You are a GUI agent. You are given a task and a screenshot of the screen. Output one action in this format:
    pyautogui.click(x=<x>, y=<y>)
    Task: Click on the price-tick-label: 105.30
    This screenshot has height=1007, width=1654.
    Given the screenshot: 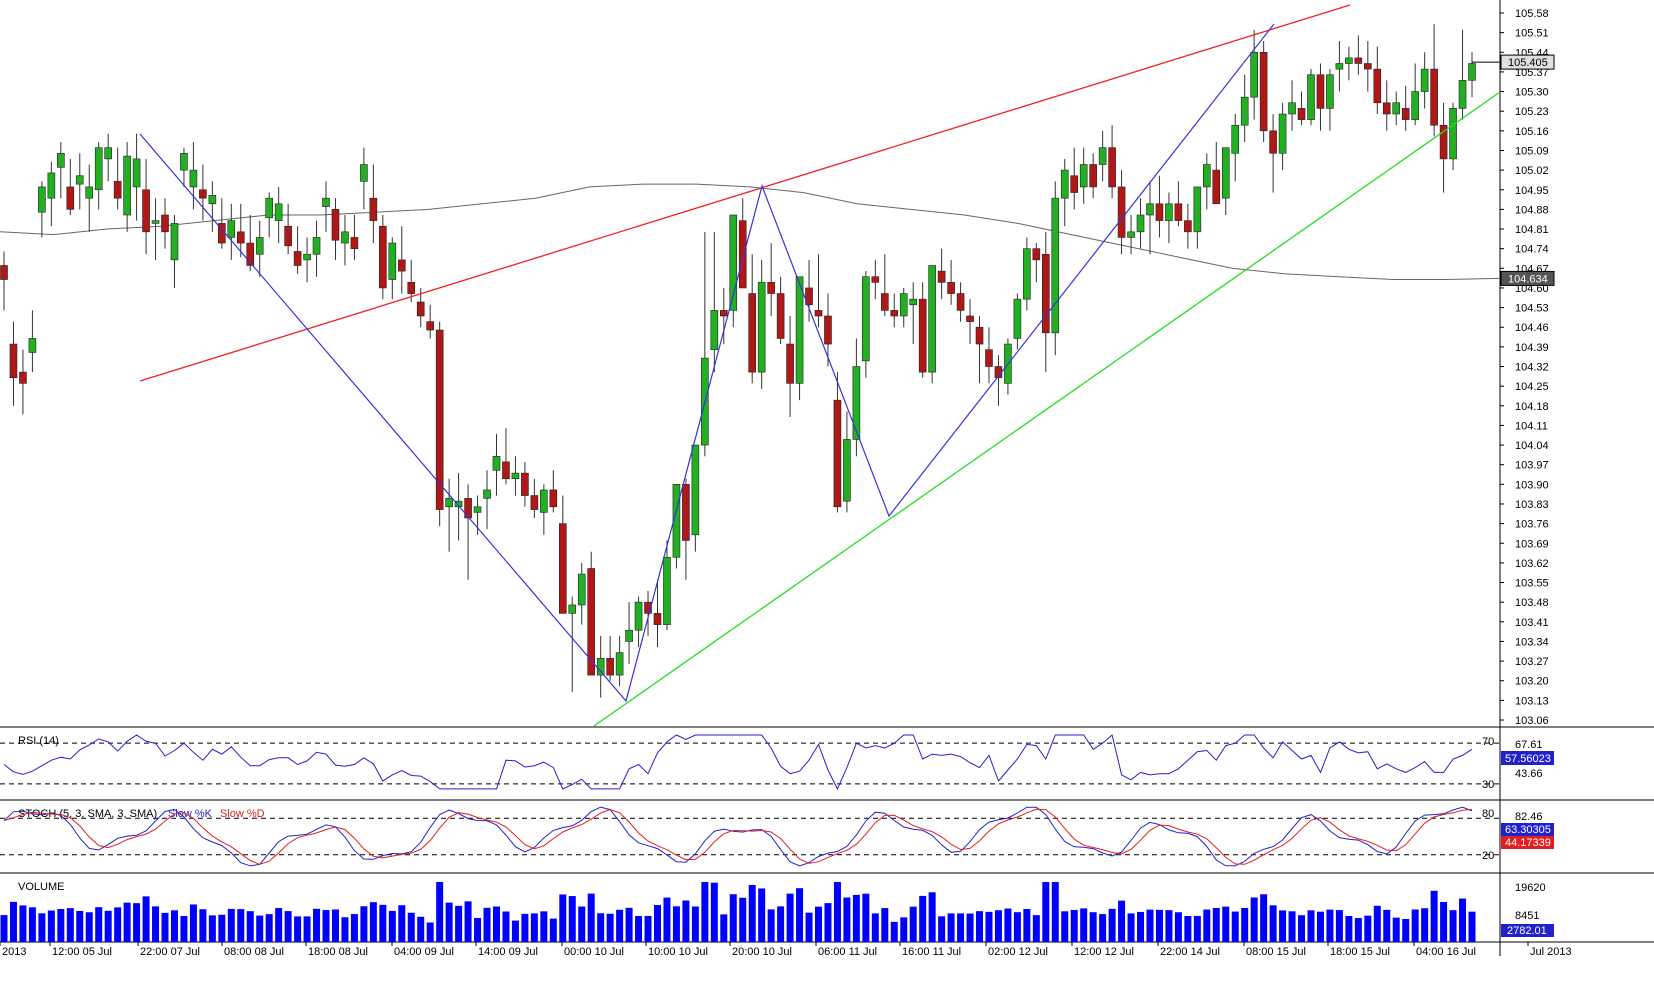 What is the action you would take?
    pyautogui.click(x=1532, y=93)
    